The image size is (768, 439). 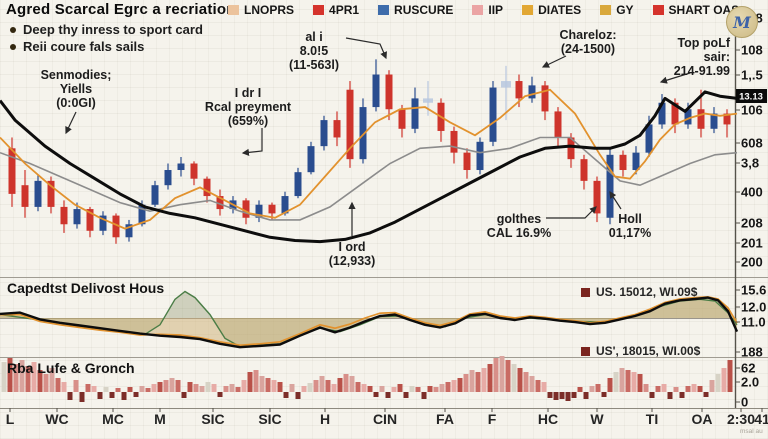 What do you see at coordinates (647, 292) in the screenshot?
I see `oscillator-legend-label: US. 15012, WI.09$` at bounding box center [647, 292].